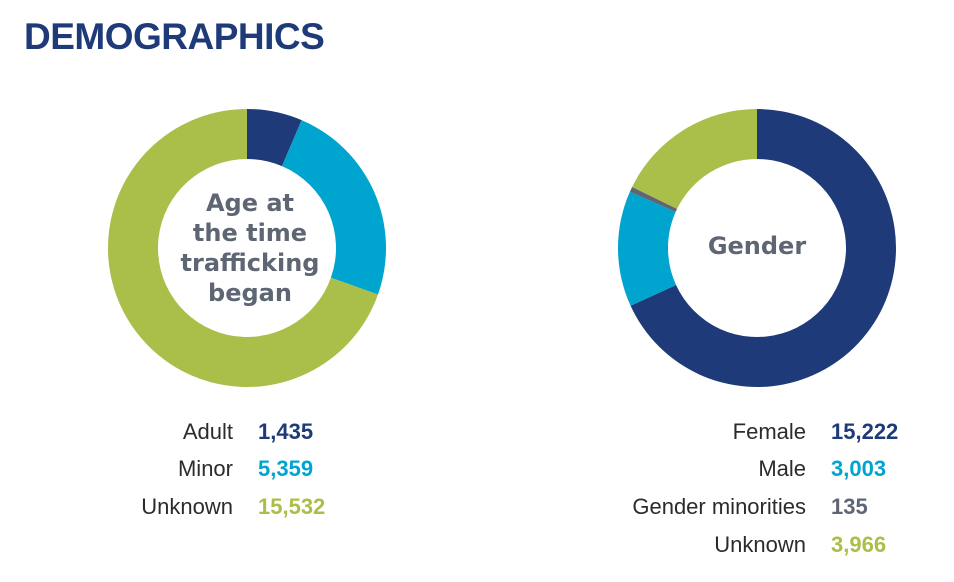  I want to click on age-title-line: Age at, so click(250, 203).